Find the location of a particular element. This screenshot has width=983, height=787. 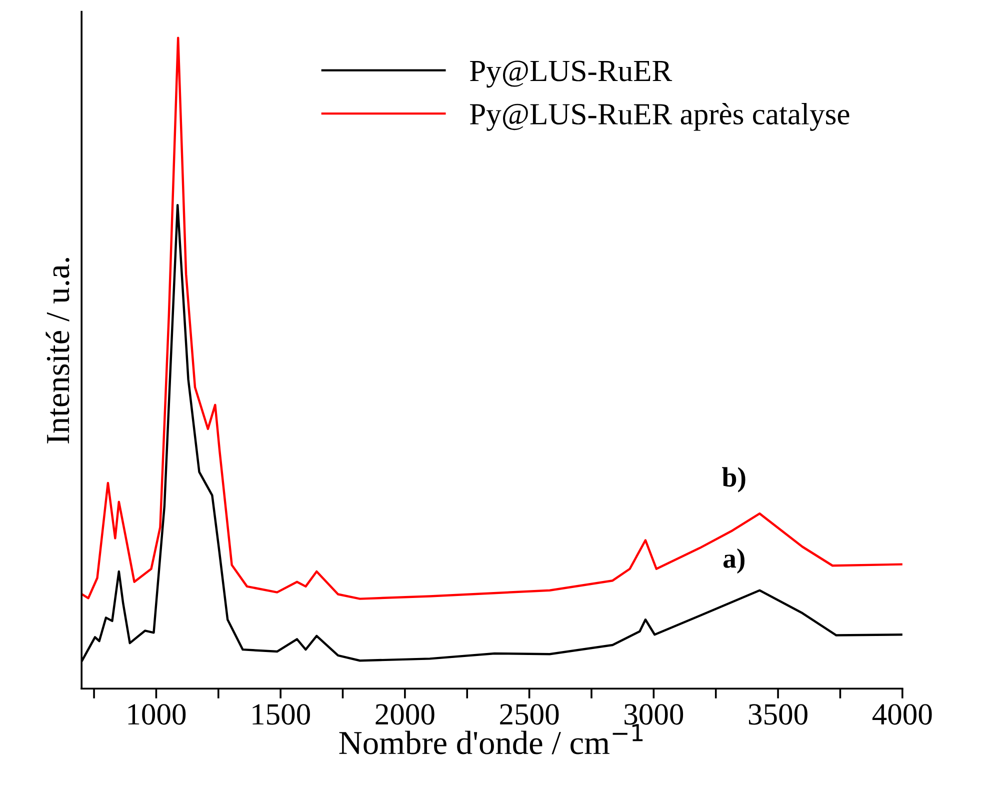

x-tick-label: 4000 is located at coordinates (902, 714).